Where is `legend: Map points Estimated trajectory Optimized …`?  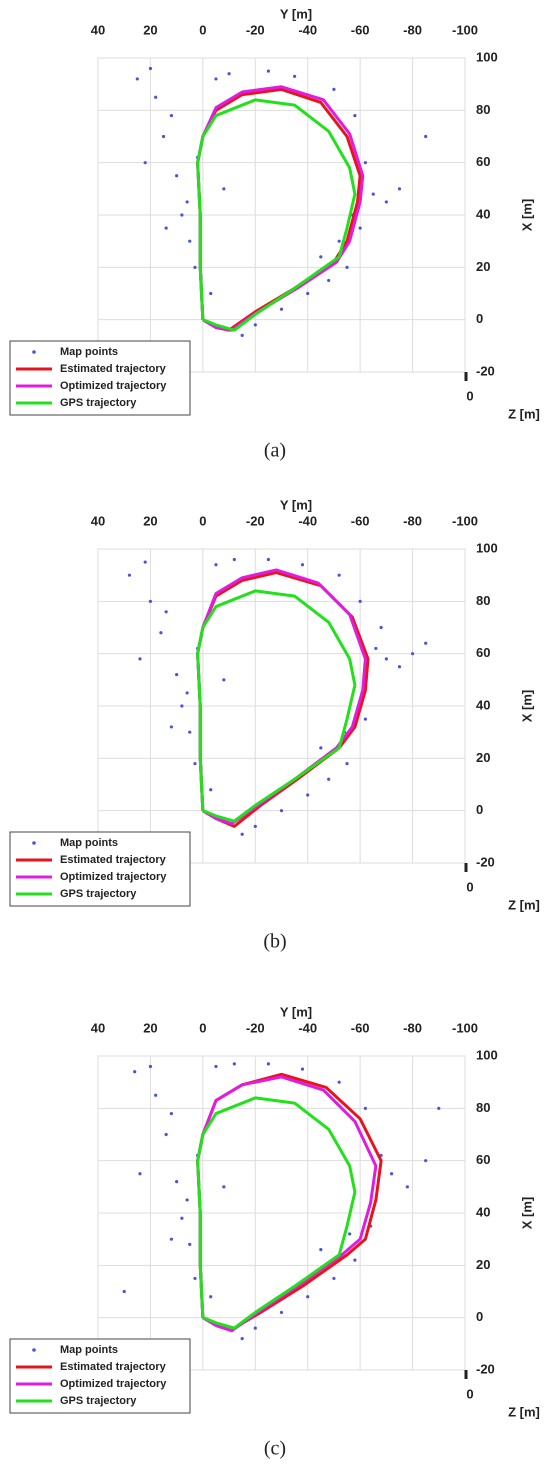 legend: Map points Estimated trajectory Optimized … is located at coordinates (100, 1376).